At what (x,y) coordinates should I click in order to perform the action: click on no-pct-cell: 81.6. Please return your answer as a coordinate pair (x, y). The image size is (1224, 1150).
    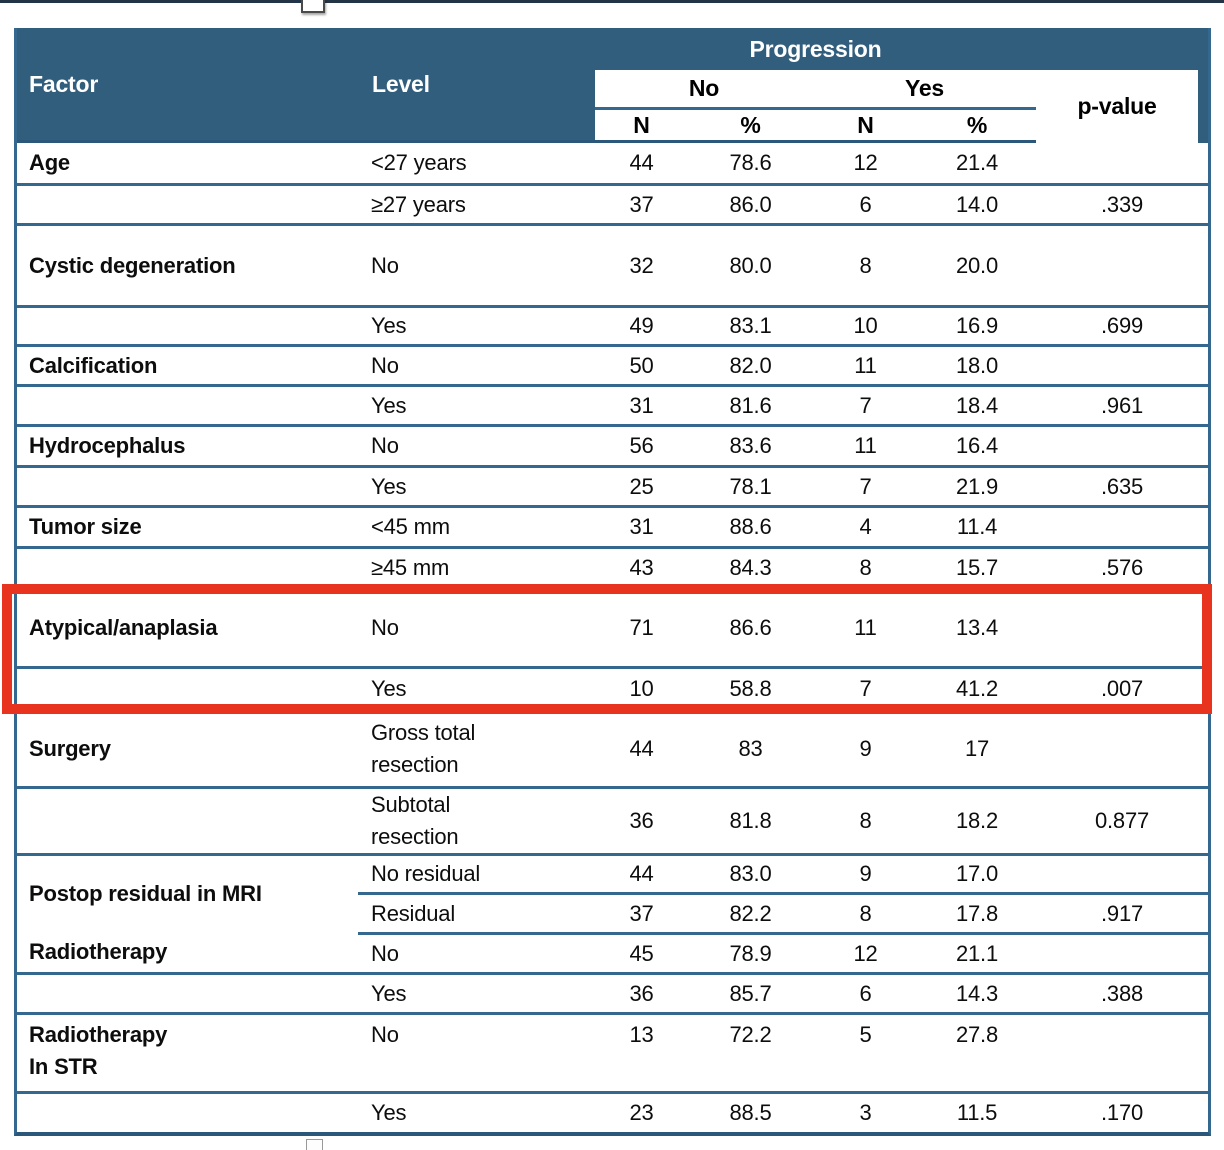
    Looking at the image, I should click on (750, 404).